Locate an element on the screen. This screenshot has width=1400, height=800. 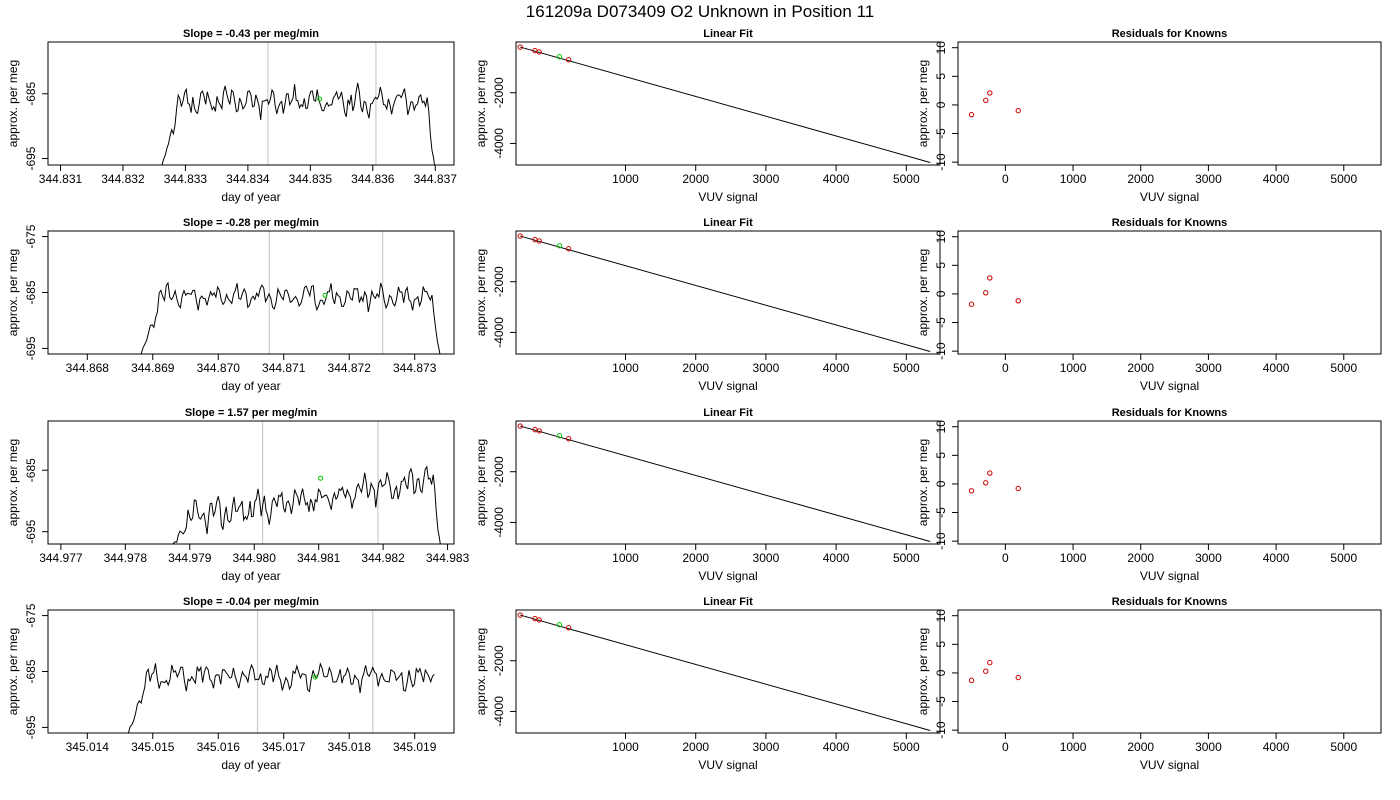
x-tick-label: 345.015 is located at coordinates (153, 747).